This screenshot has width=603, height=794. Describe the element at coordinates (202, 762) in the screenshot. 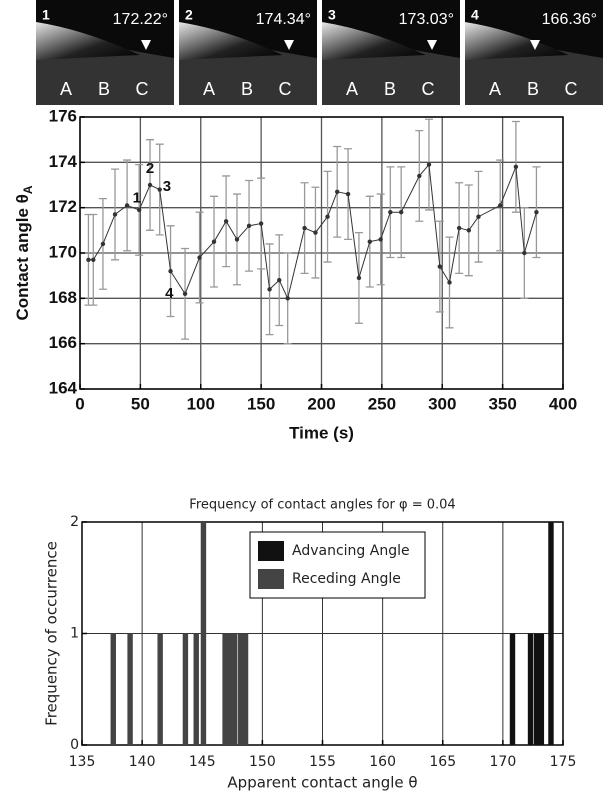

I see `x-tick-label: 145` at that location.